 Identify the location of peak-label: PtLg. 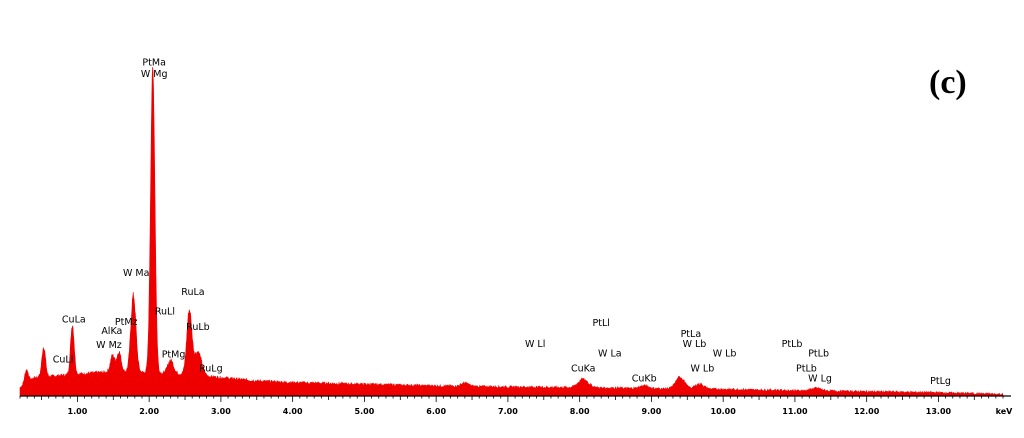
(940, 381).